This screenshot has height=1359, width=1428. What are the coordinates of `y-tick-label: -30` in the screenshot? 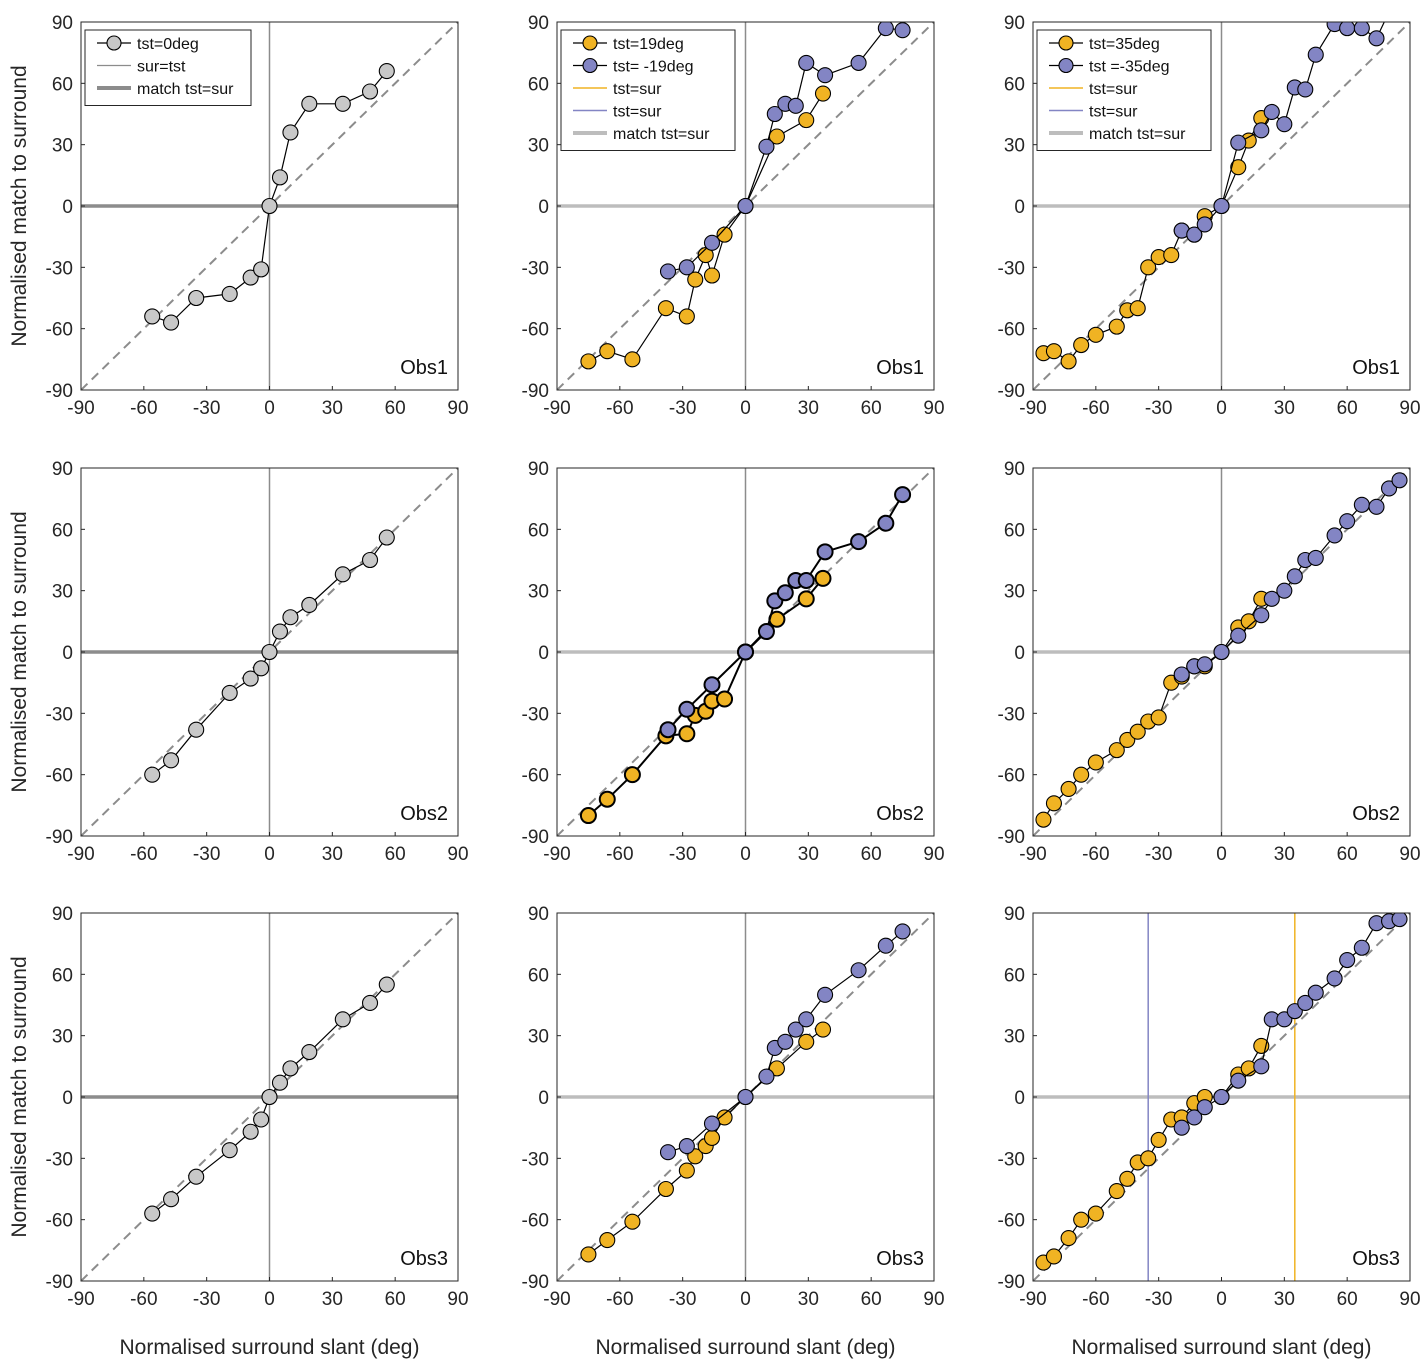 It's located at (1011, 714).